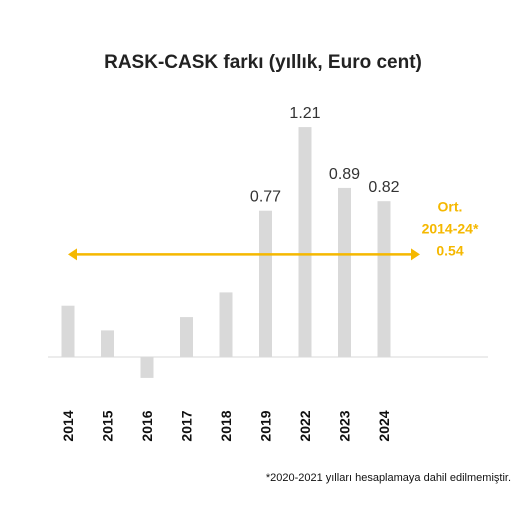  I want to click on x-tick-2019: 2019, so click(266, 425).